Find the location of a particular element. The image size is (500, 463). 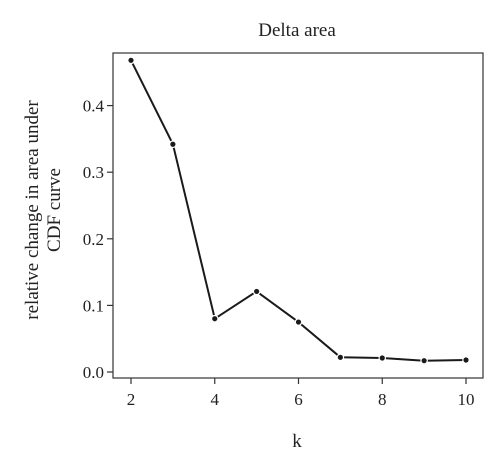

y-tick-label: 0.3 is located at coordinates (93, 172).